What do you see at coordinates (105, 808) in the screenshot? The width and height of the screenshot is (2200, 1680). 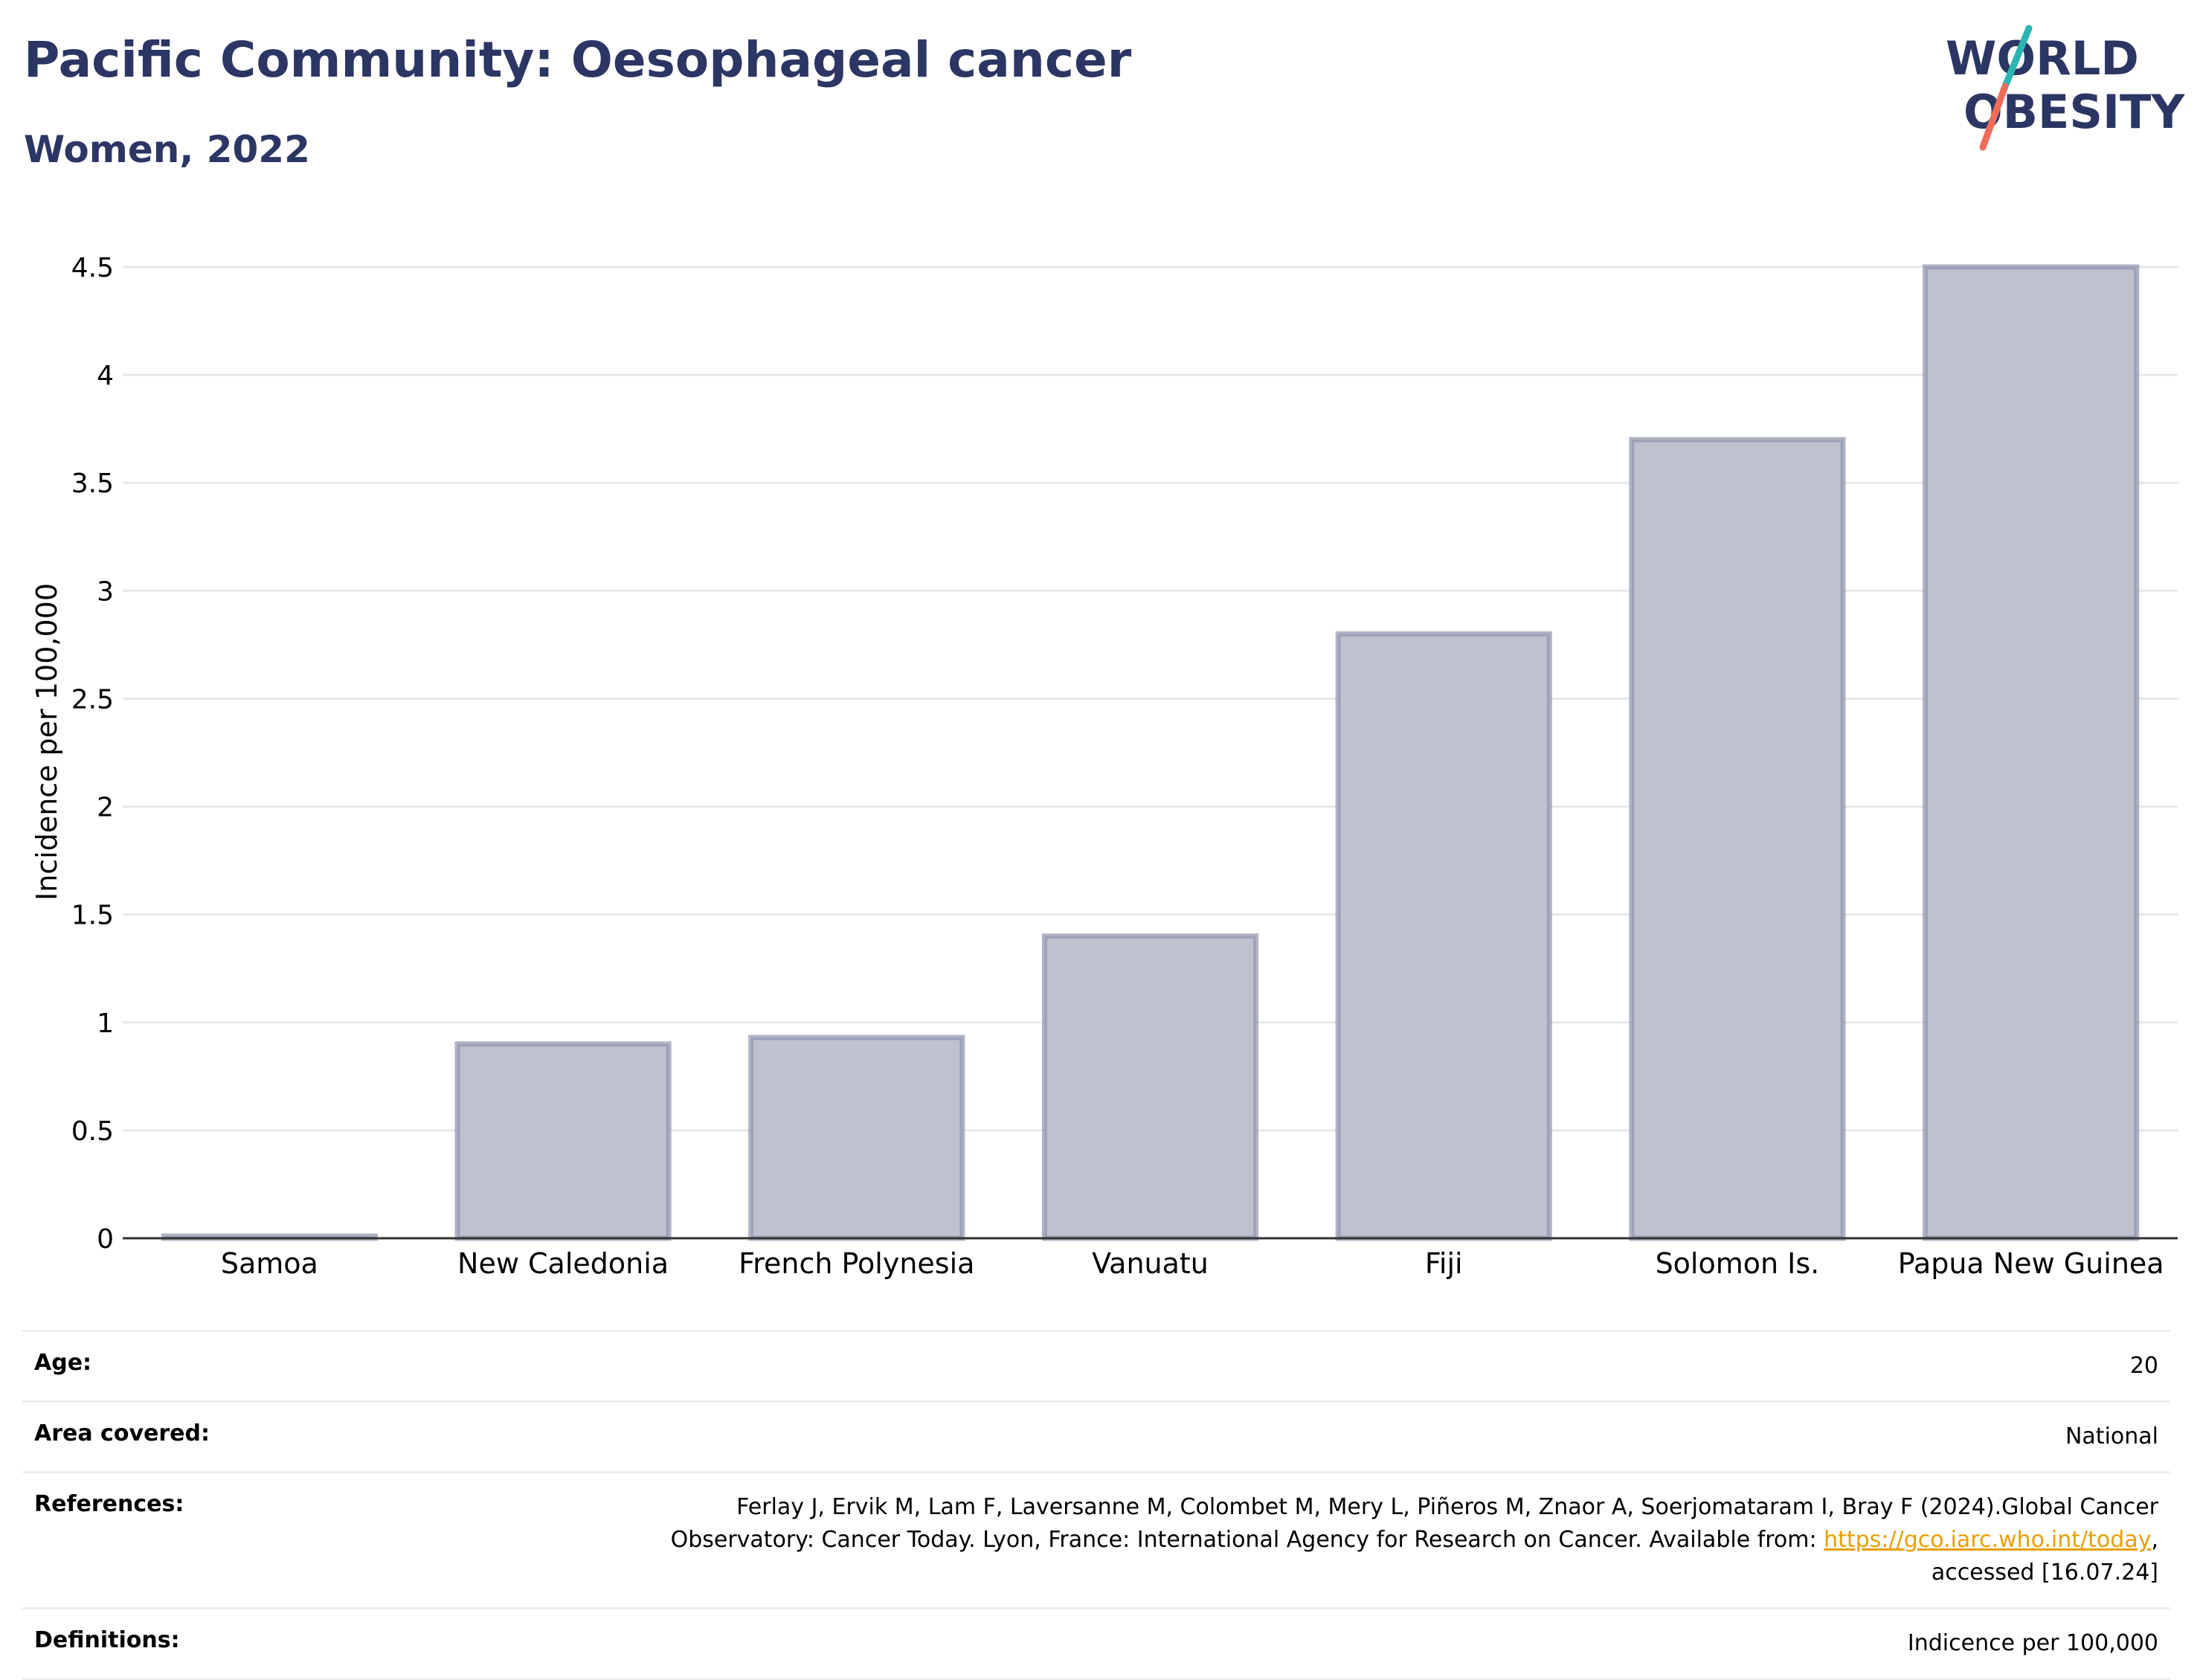 I see `y-tick-label: 2` at bounding box center [105, 808].